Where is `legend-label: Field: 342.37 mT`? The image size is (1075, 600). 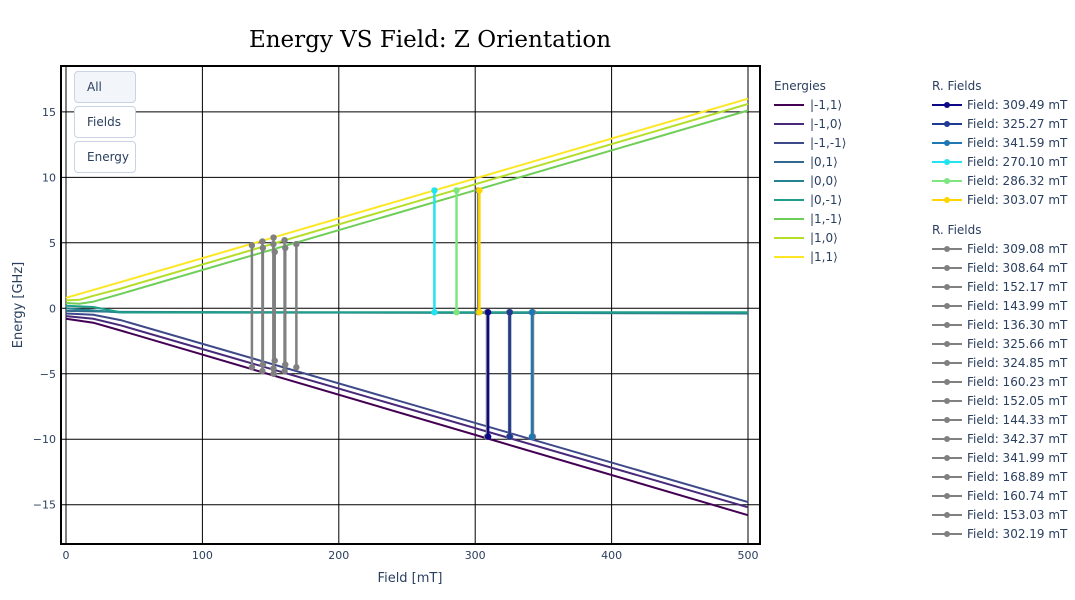
legend-label: Field: 342.37 mT is located at coordinates (1017, 439).